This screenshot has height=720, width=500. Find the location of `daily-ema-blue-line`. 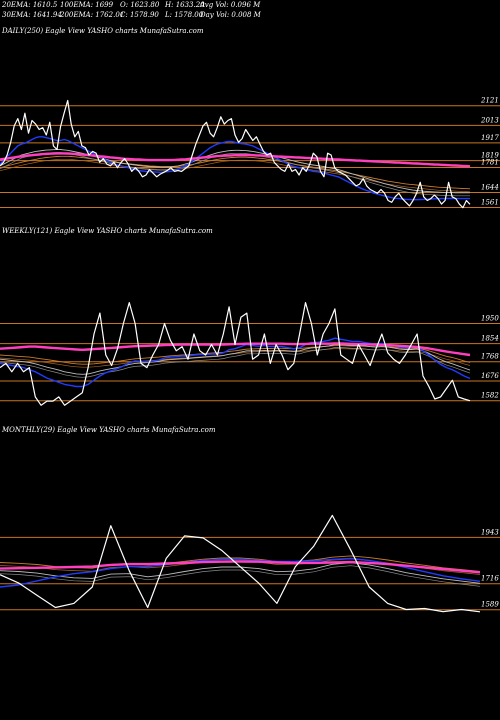

daily-ema-blue-line is located at coordinates (235, 168).